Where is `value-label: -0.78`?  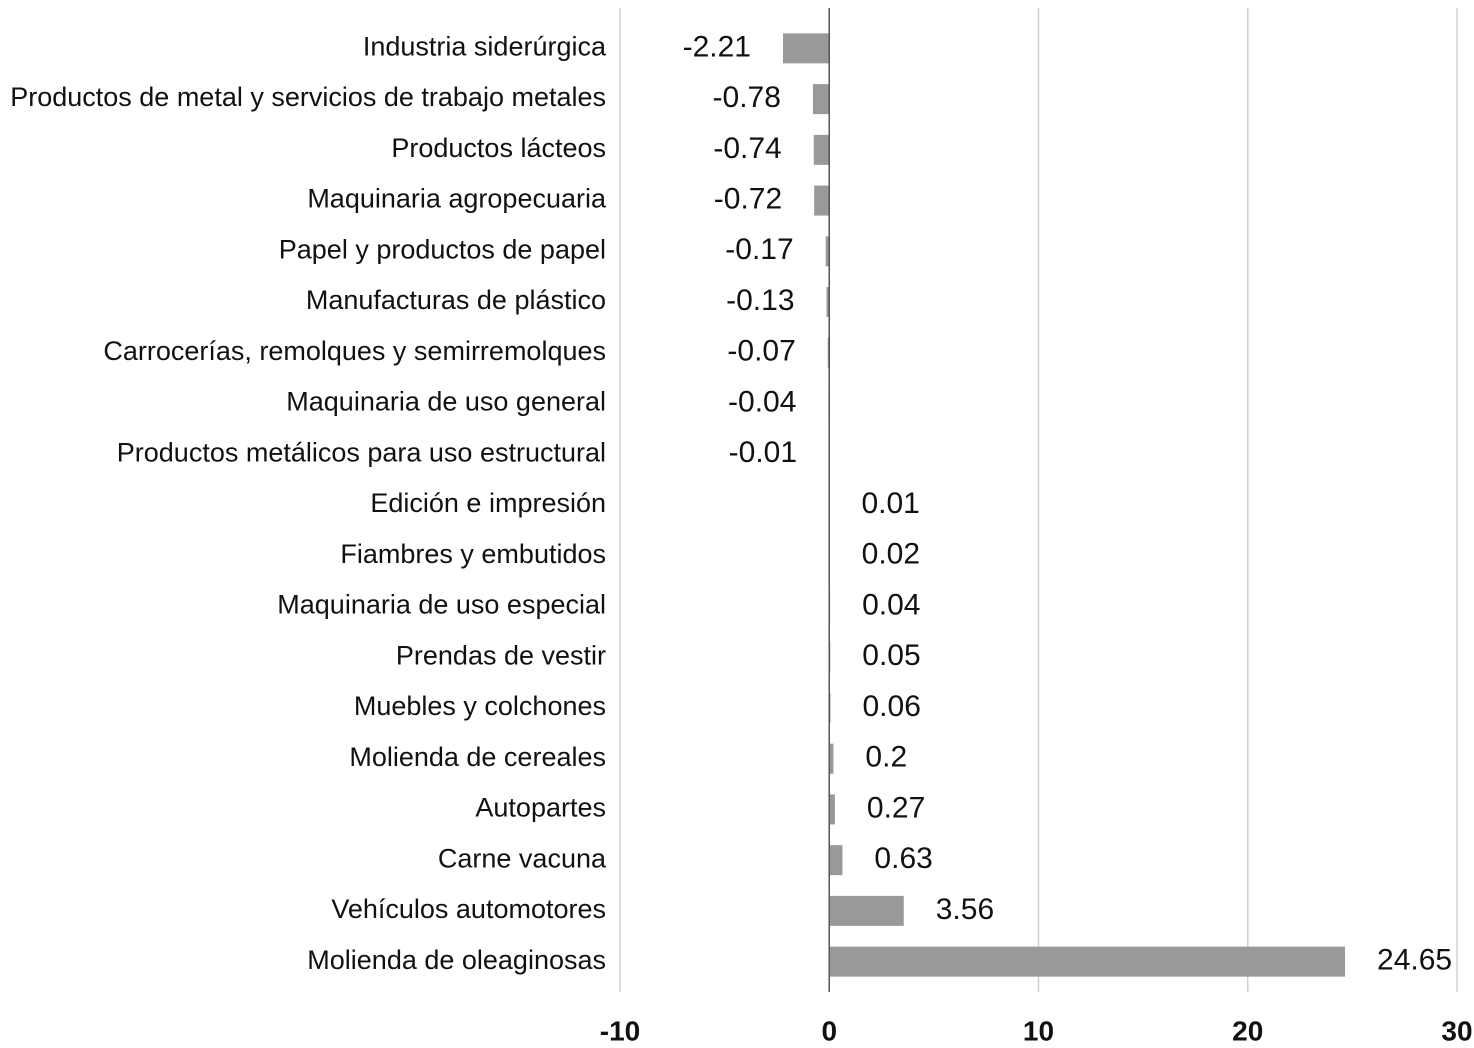
value-label: -0.78 is located at coordinates (747, 97).